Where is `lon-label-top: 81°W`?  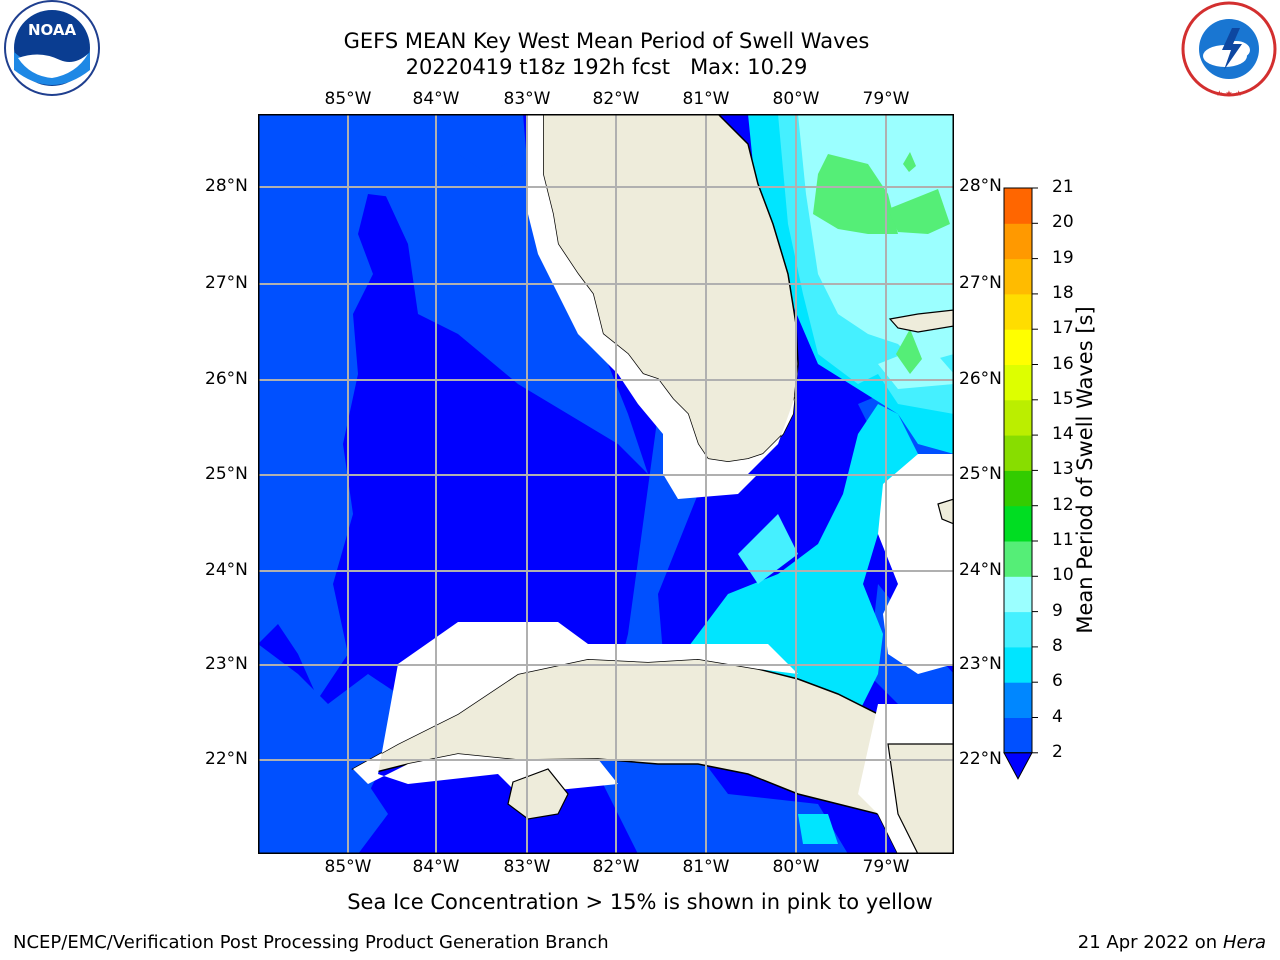
lon-label-top: 81°W is located at coordinates (706, 99).